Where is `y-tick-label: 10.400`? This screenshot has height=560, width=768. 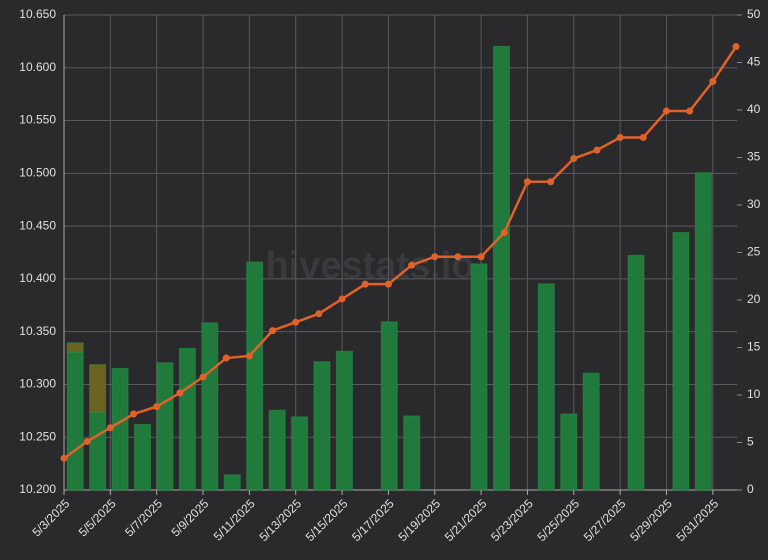 y-tick-label: 10.400 is located at coordinates (37, 278).